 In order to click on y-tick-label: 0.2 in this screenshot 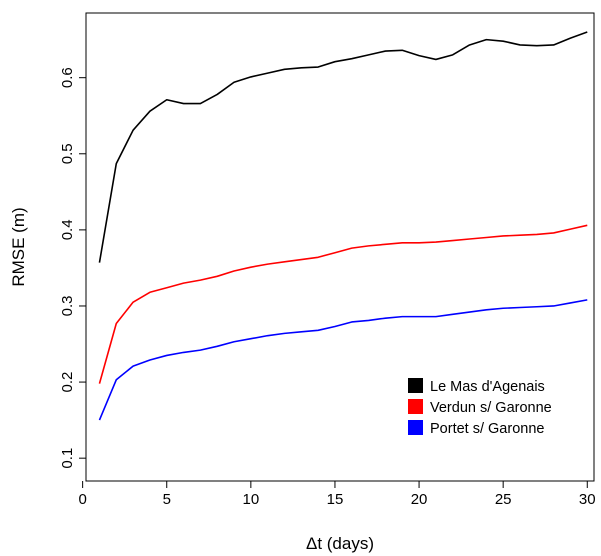, I will do `click(67, 382)`.